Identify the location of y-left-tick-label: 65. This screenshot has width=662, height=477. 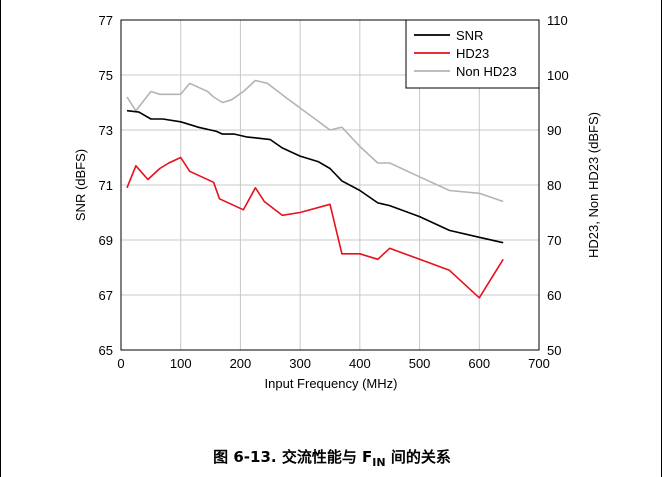
(106, 350).